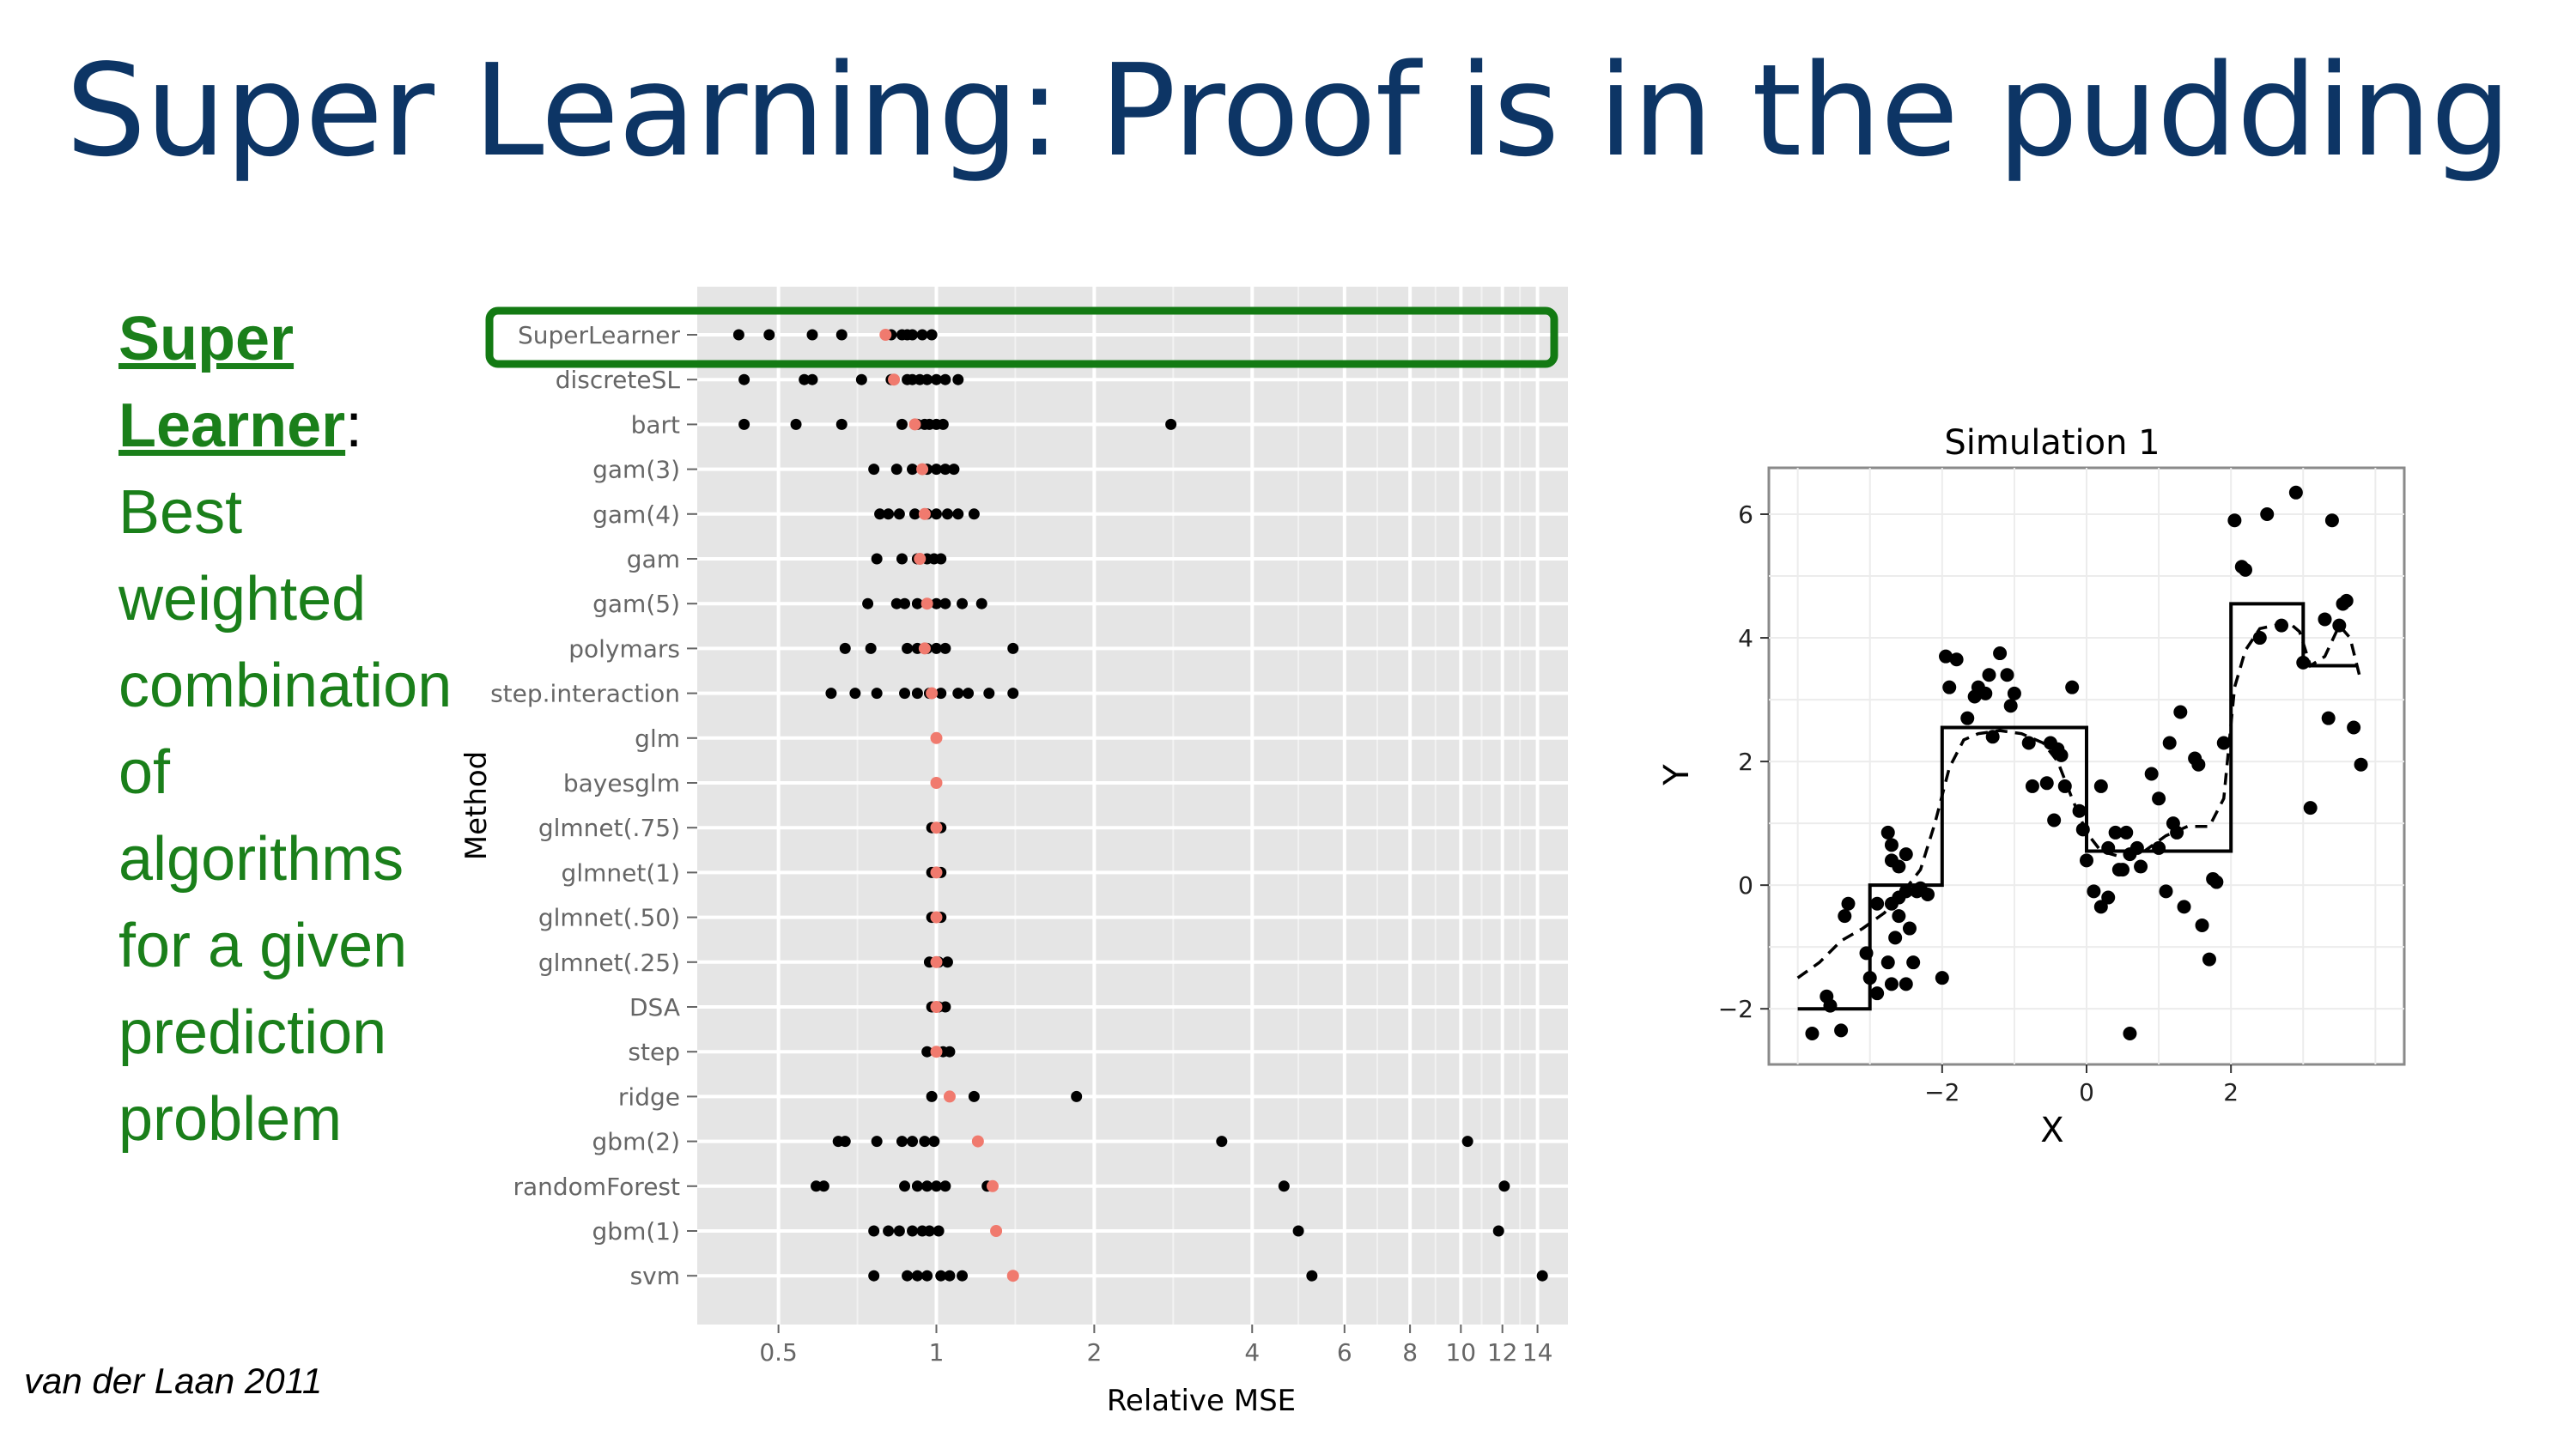 The width and height of the screenshot is (2576, 1449). I want to click on method-label: gam(3), so click(636, 470).